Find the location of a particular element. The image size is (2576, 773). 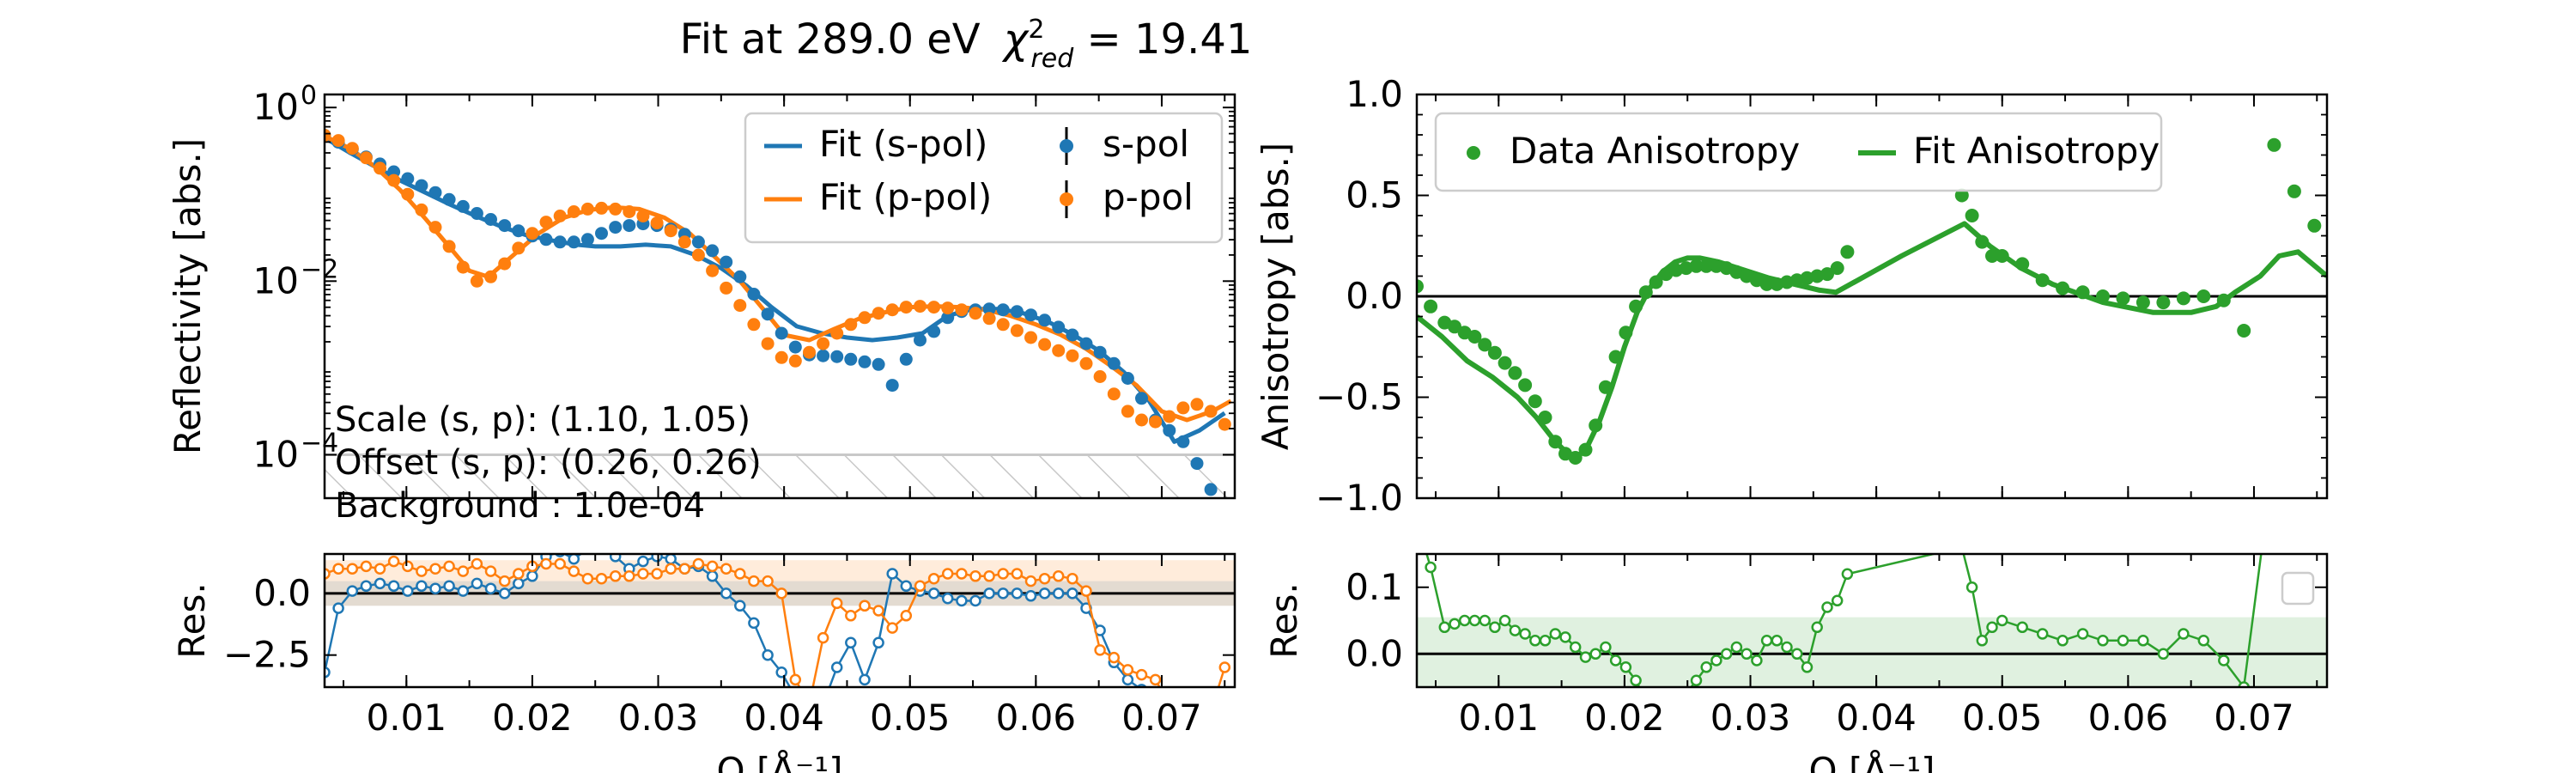

legend-label: Fit Anisotropy is located at coordinates (2036, 151).